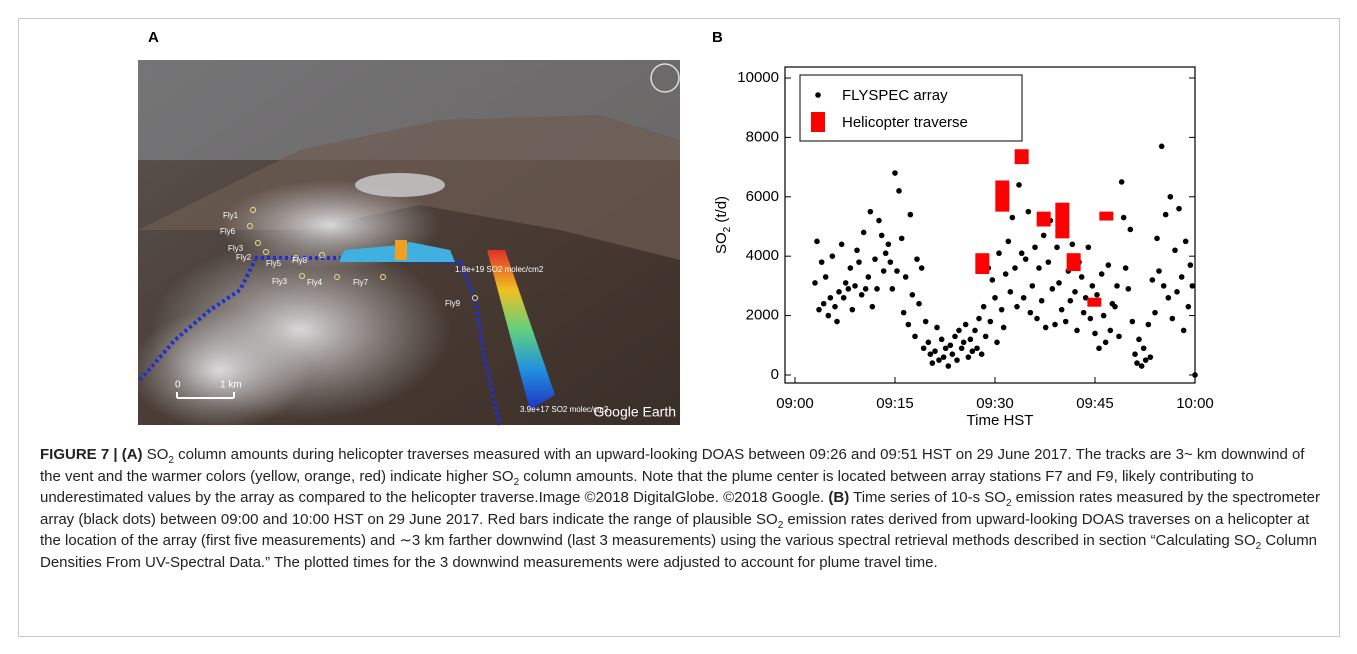 This screenshot has height=654, width=1357. I want to click on legend-marker, so click(818, 122).